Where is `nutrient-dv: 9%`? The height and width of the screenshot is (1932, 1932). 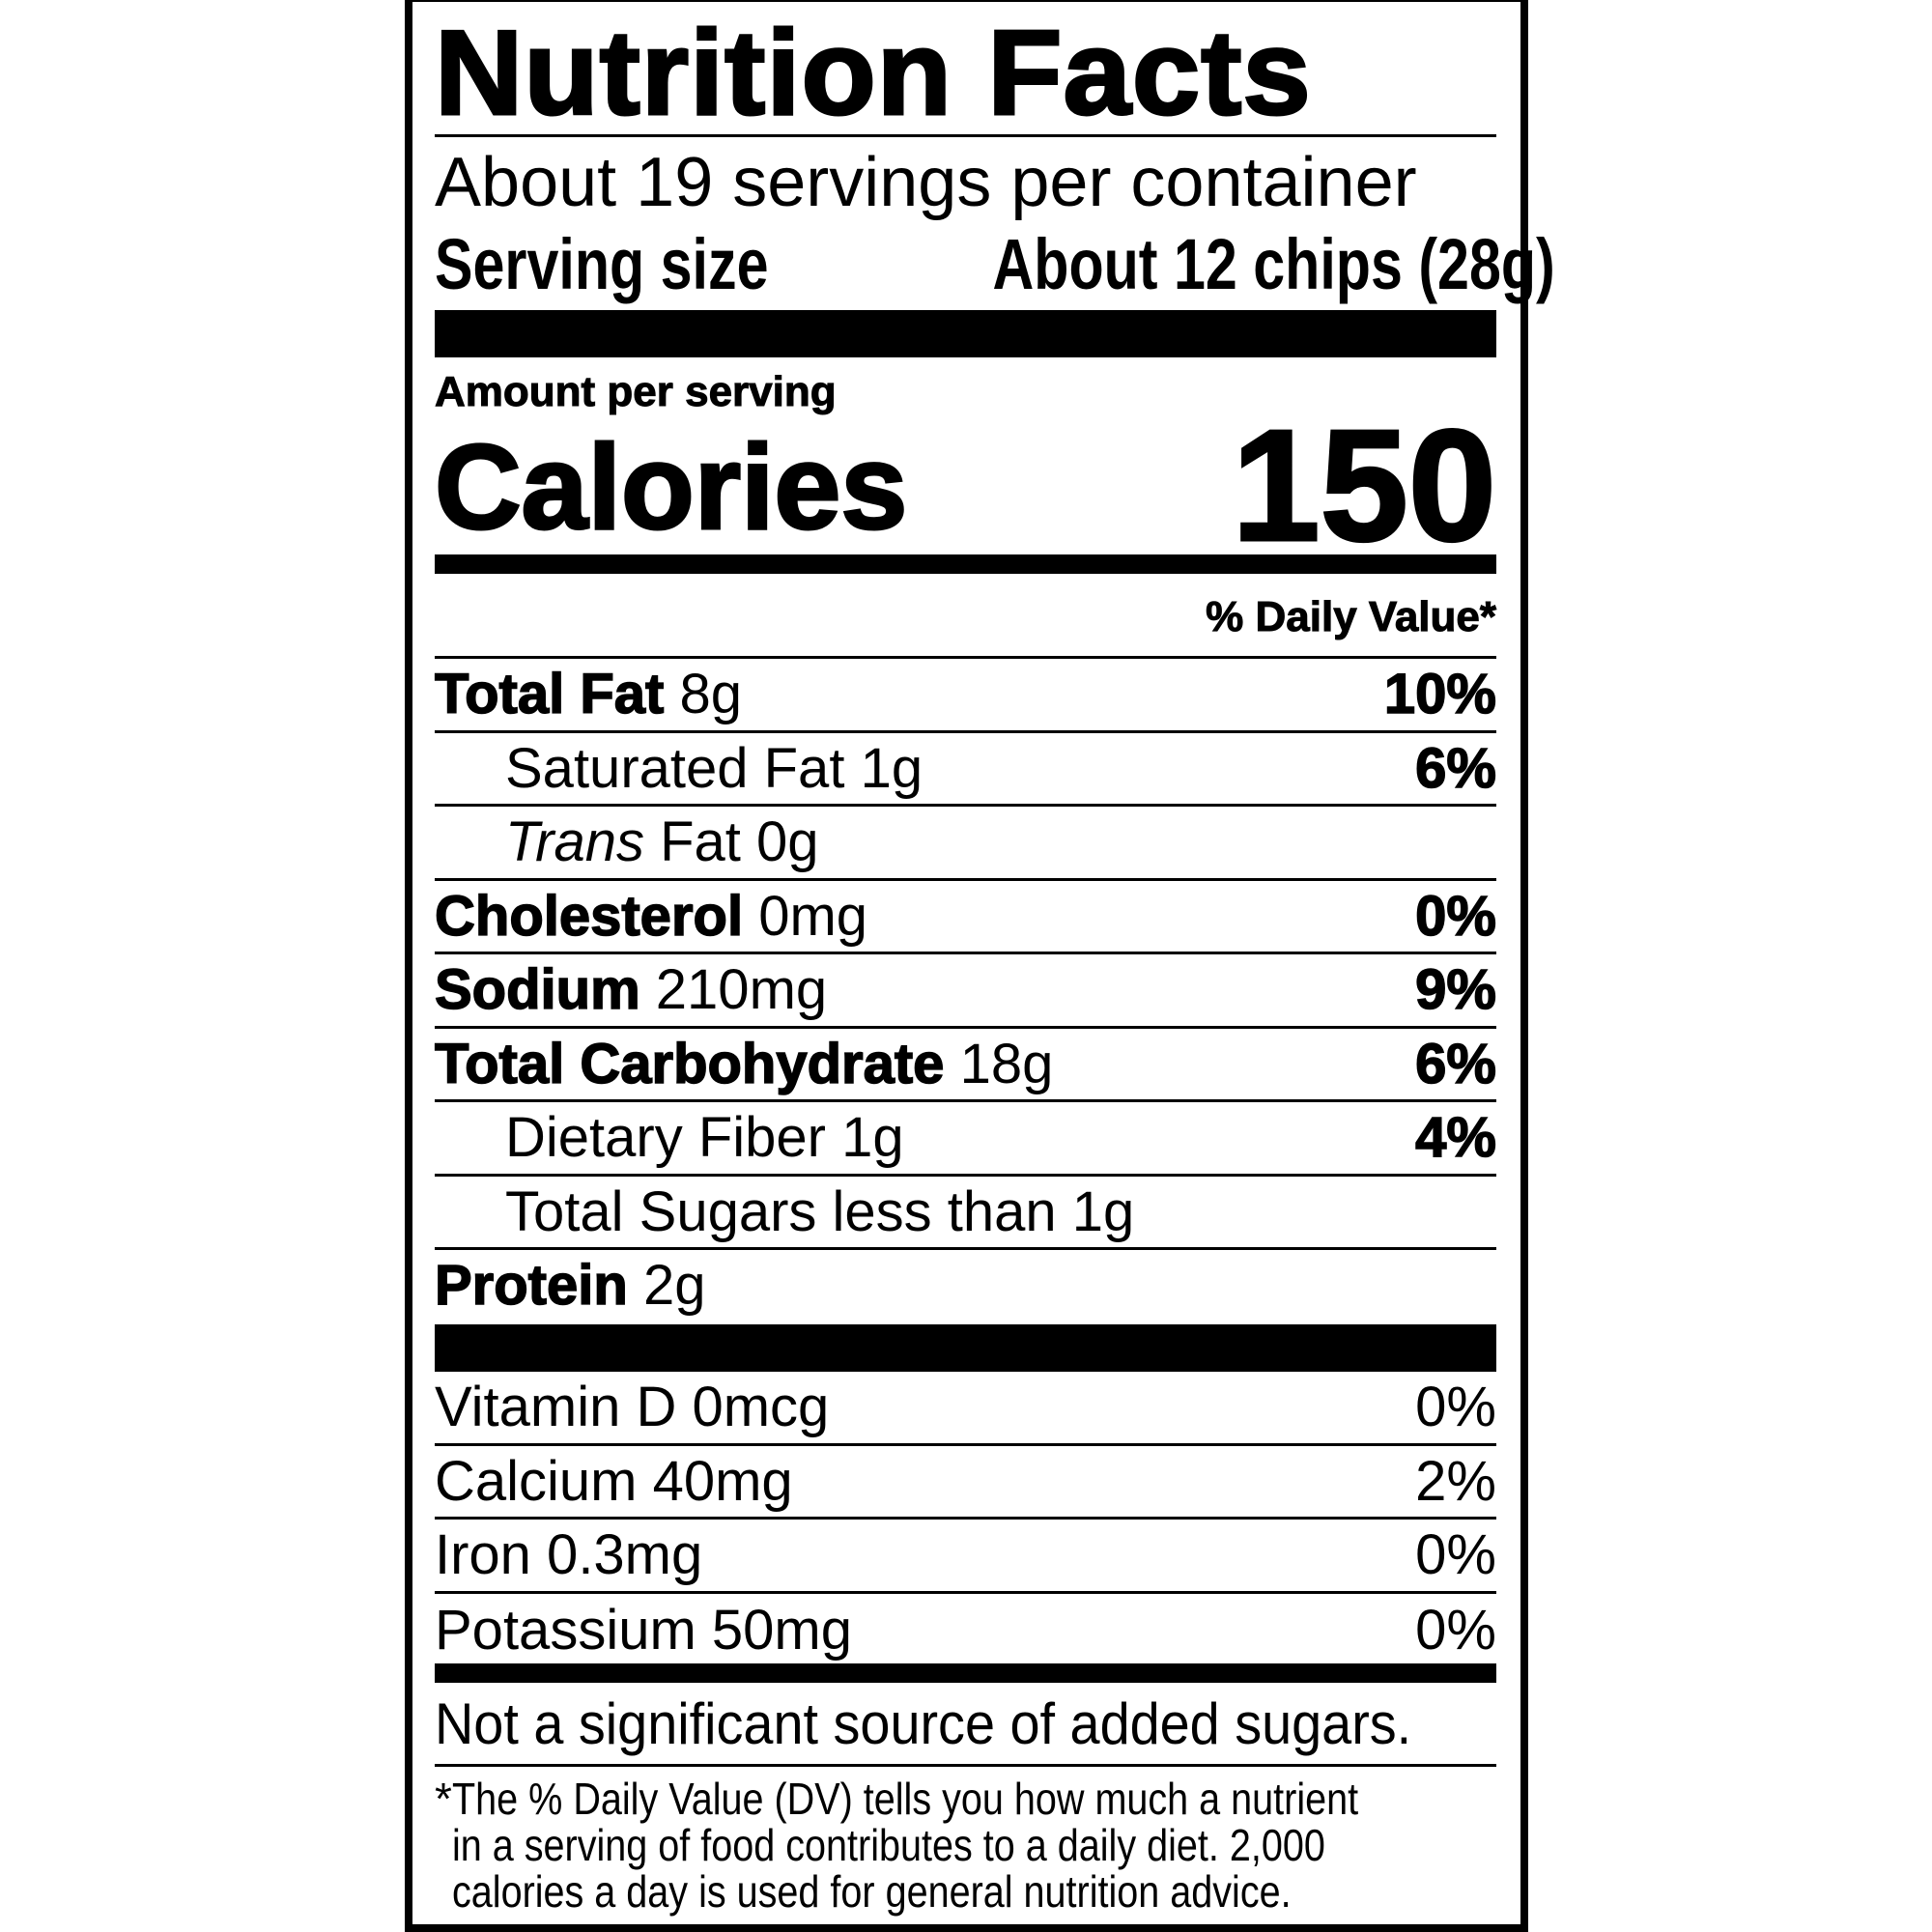
nutrient-dv: 9% is located at coordinates (1455, 990).